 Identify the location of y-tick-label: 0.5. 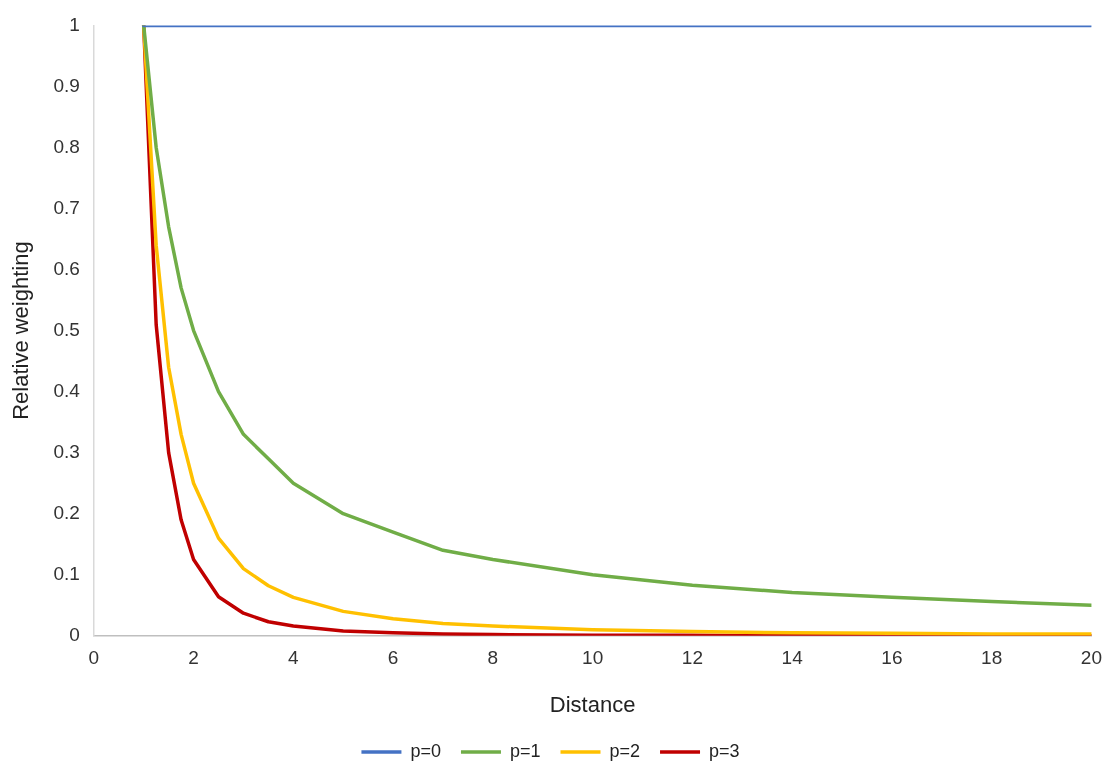
(66, 329).